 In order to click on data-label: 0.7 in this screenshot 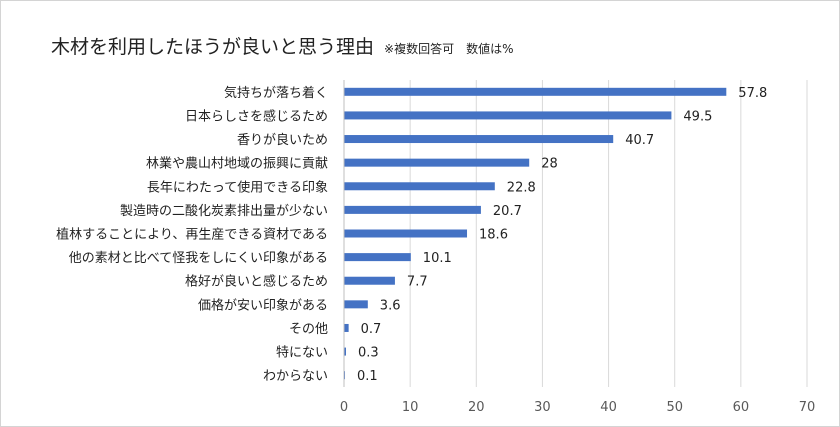, I will do `click(371, 329)`.